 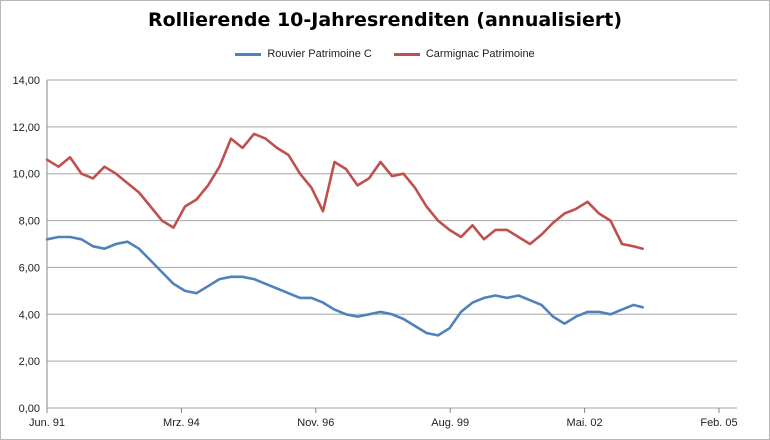 I want to click on legend-label-rouvier: Rouvier Patrimoine C, so click(x=319, y=54).